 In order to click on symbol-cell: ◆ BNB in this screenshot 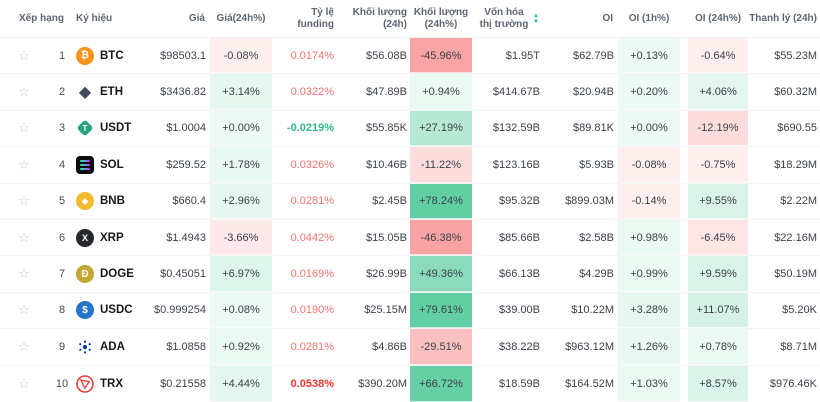, I will do `click(104, 201)`.